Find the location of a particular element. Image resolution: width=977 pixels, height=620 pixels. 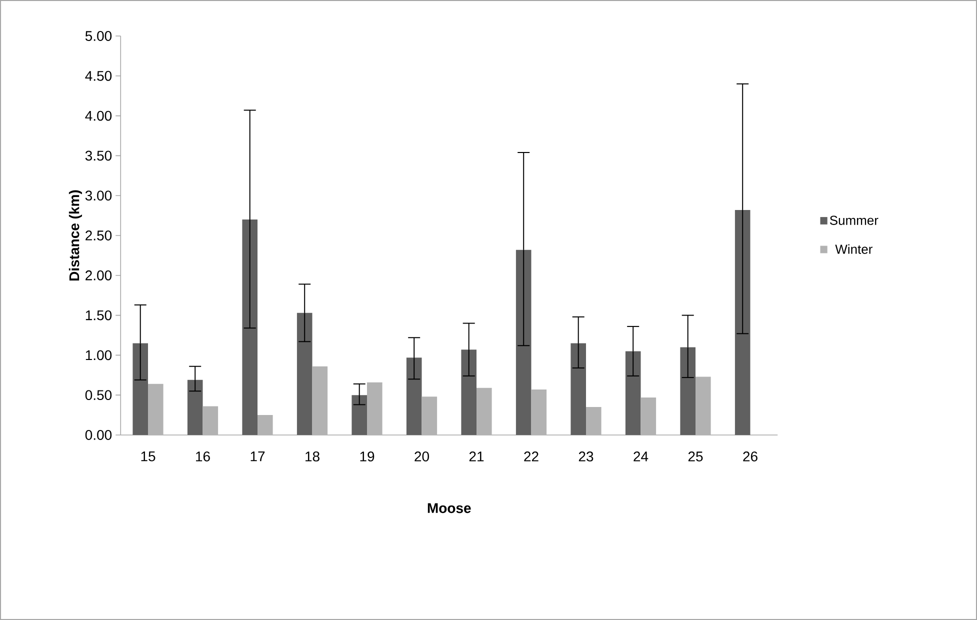

y-tick-label: 0.00 is located at coordinates (98, 435).